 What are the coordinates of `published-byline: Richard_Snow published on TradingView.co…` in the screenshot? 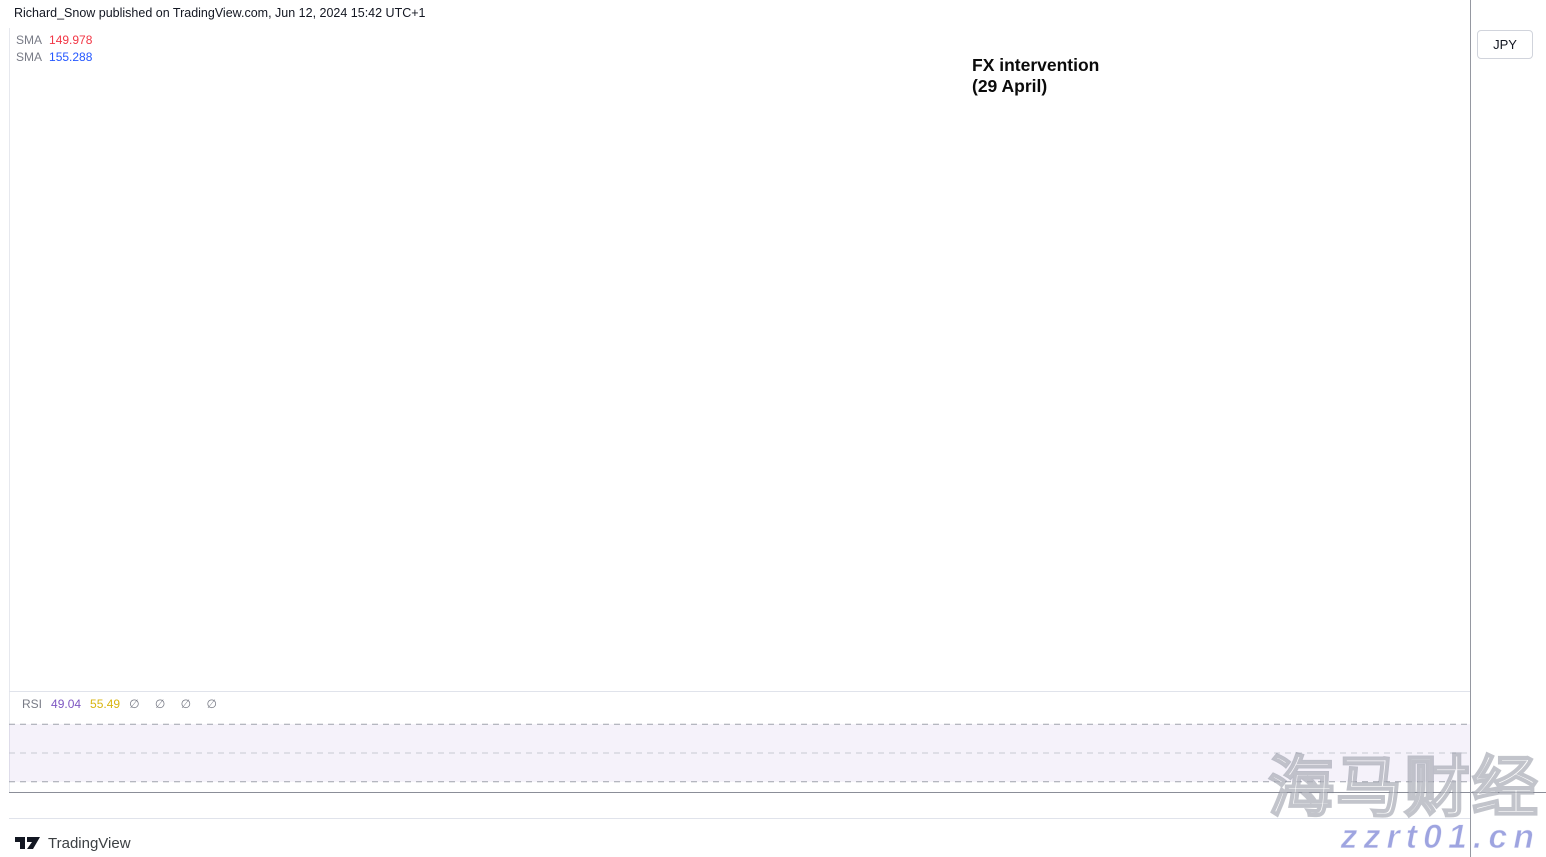 It's located at (220, 13).